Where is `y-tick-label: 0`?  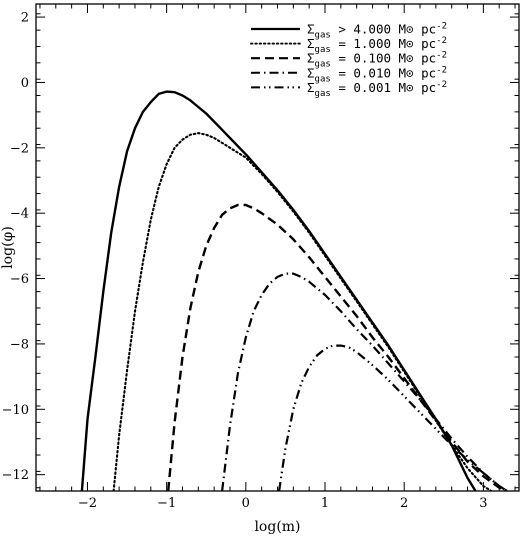 y-tick-label: 0 is located at coordinates (25, 83).